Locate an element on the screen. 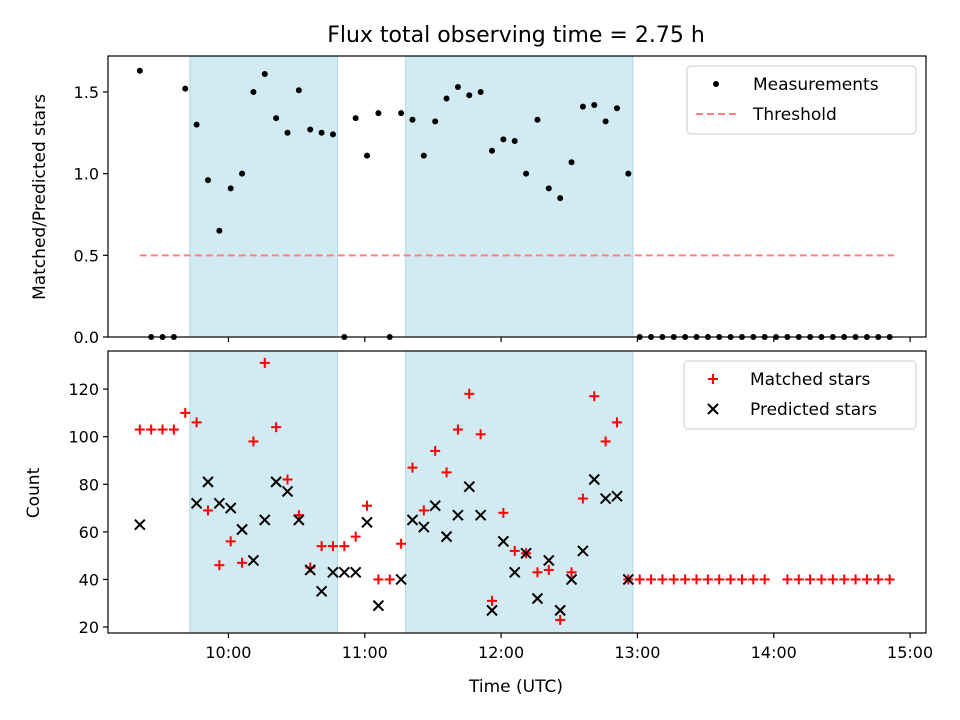 The height and width of the screenshot is (720, 960). legend-box is located at coordinates (800, 395).